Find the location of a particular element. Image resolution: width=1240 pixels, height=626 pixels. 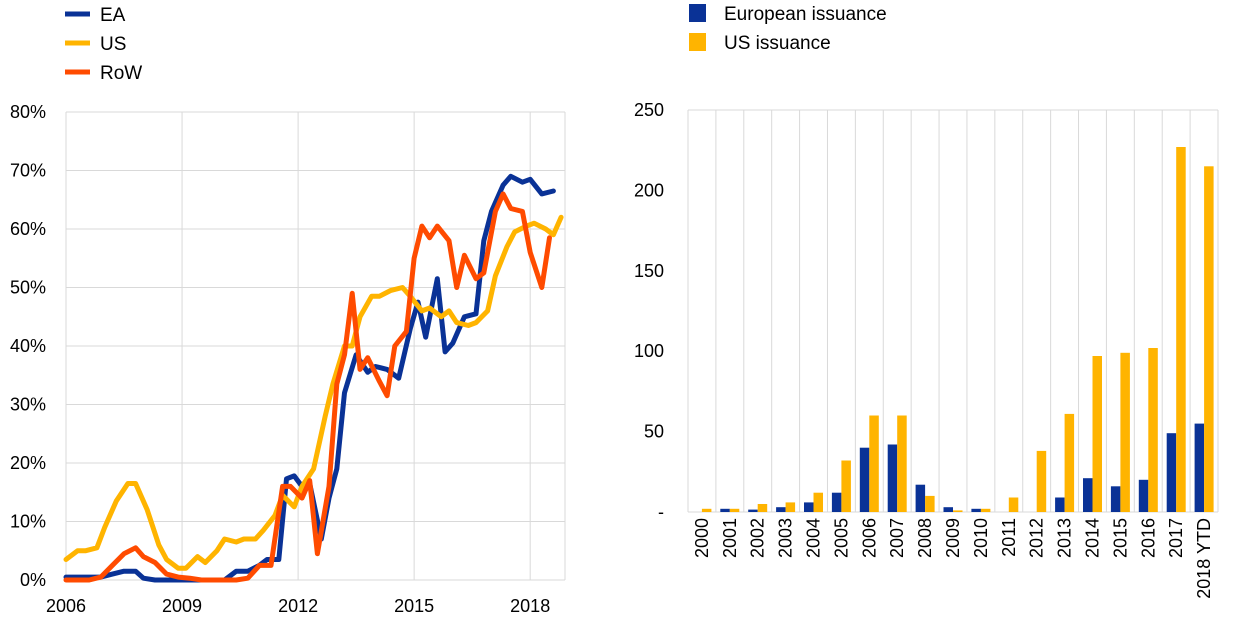

line-chart-y-tick-label: 20% is located at coordinates (28, 463).